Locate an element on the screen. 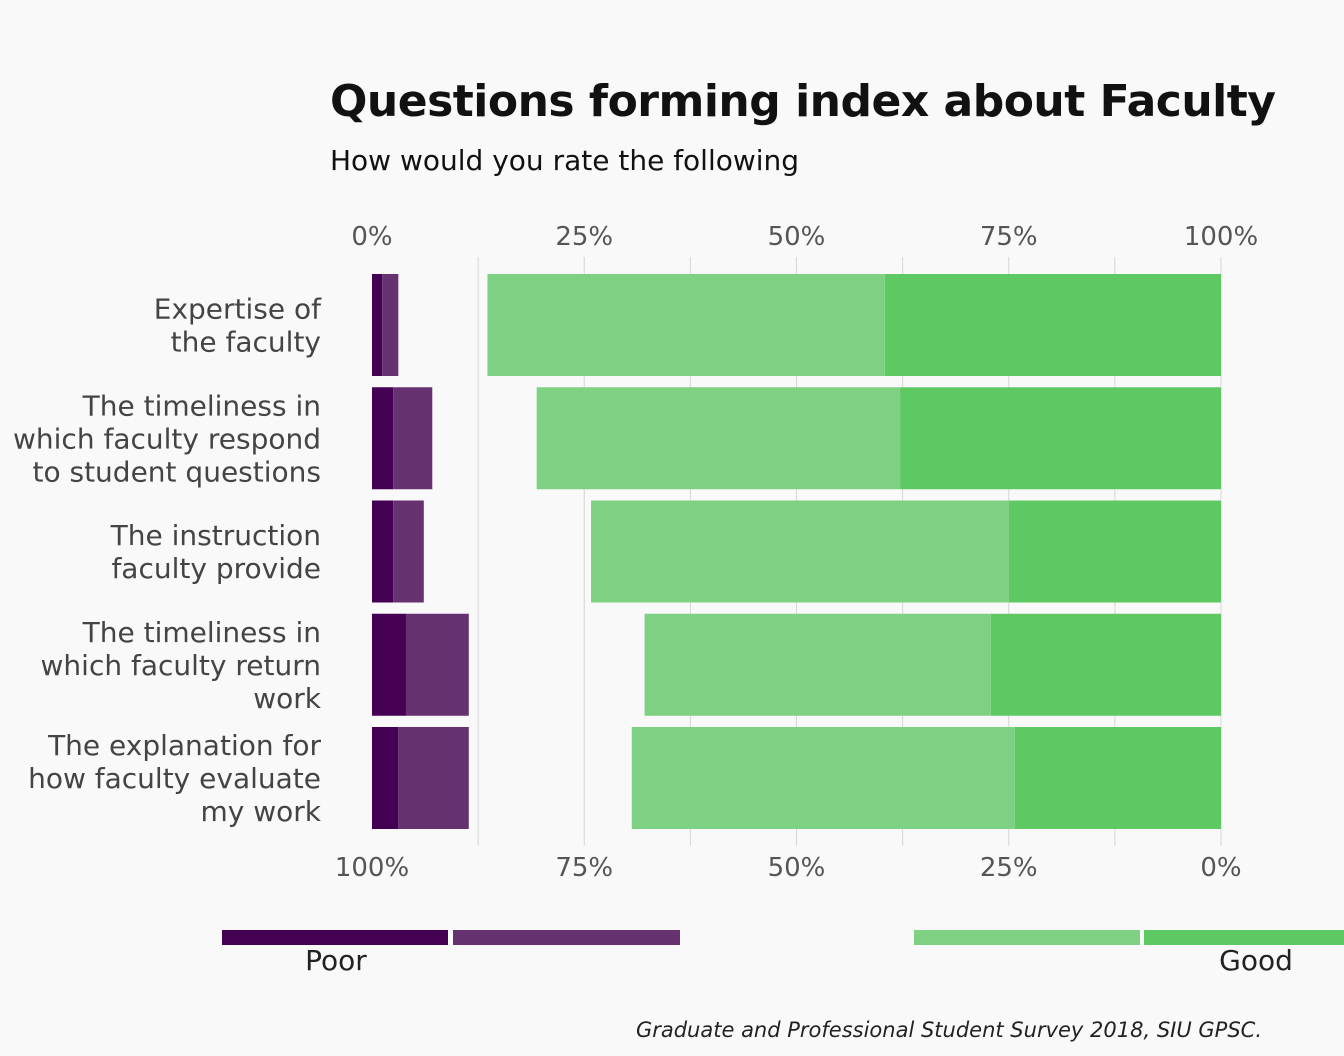 This screenshot has width=1344, height=1056. chart-subtitle: How would you rate the following is located at coordinates (564, 160).